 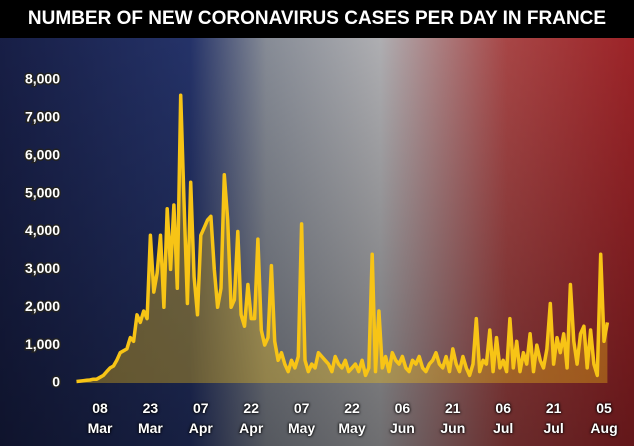 What do you see at coordinates (301, 418) in the screenshot?
I see `x-tick-label: 07 May` at bounding box center [301, 418].